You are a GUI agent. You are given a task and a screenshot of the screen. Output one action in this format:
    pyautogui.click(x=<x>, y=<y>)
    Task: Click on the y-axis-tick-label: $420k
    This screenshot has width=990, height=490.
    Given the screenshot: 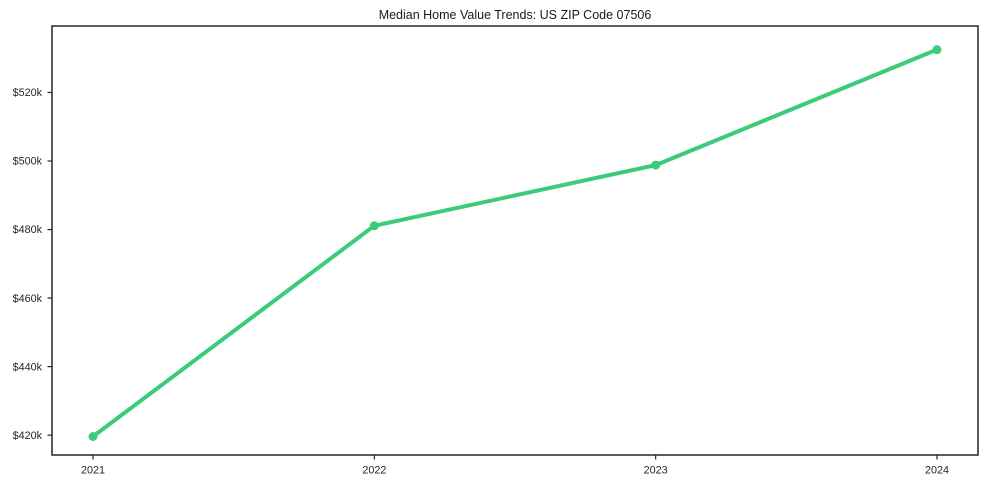 What is the action you would take?
    pyautogui.click(x=28, y=436)
    